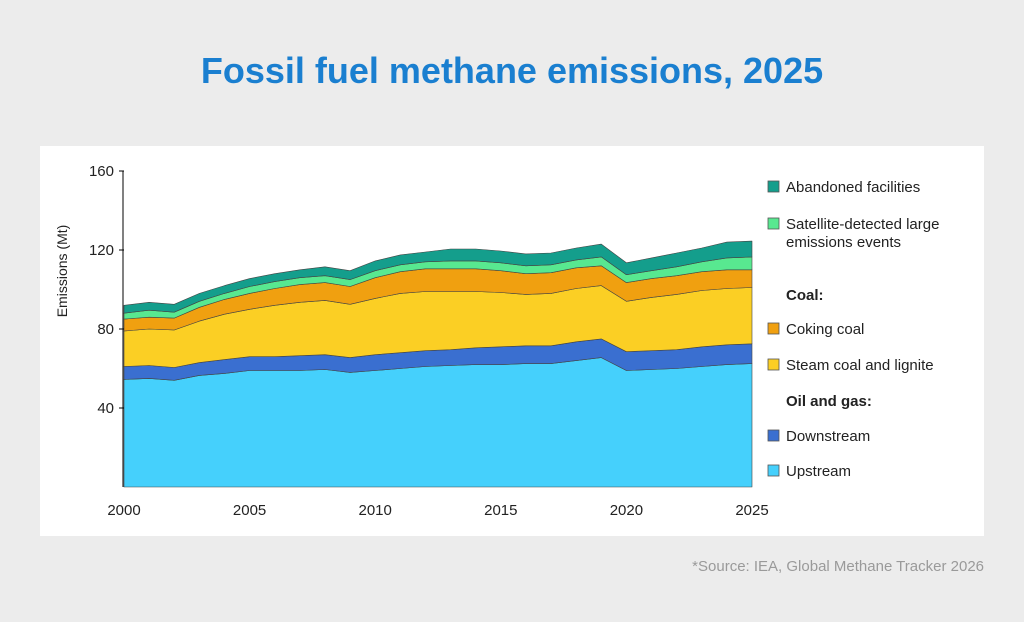  Describe the element at coordinates (62, 271) in the screenshot. I see `y-axis-label: Emissions (Mt)` at that location.